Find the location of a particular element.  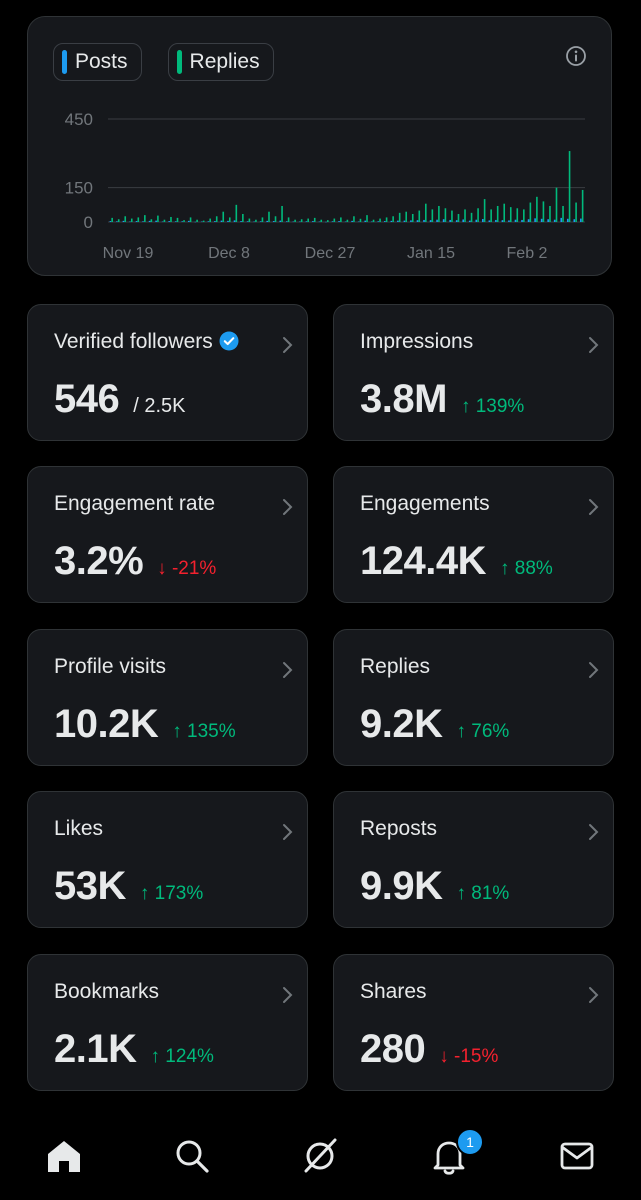

stat-delta: ↑ 124% is located at coordinates (182, 1057).